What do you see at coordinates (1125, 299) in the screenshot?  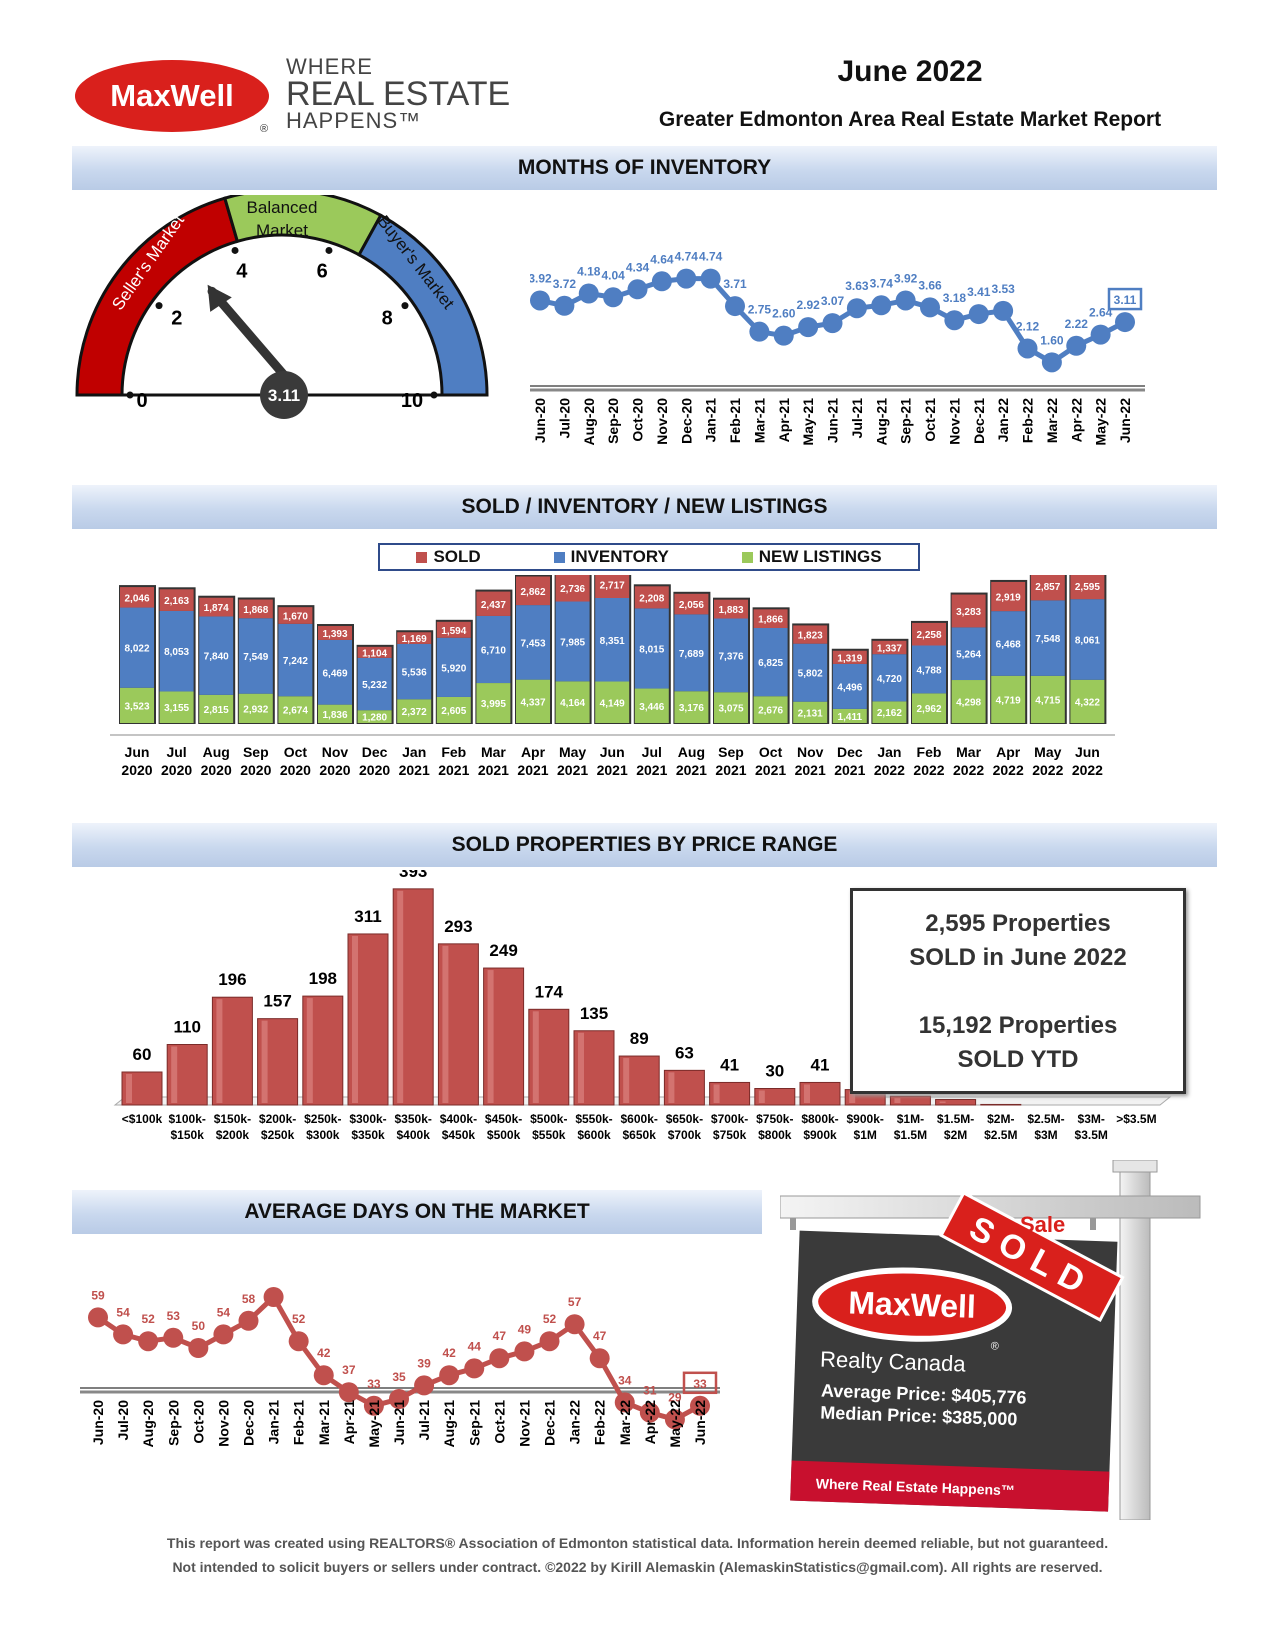 I see `latest-value-box` at bounding box center [1125, 299].